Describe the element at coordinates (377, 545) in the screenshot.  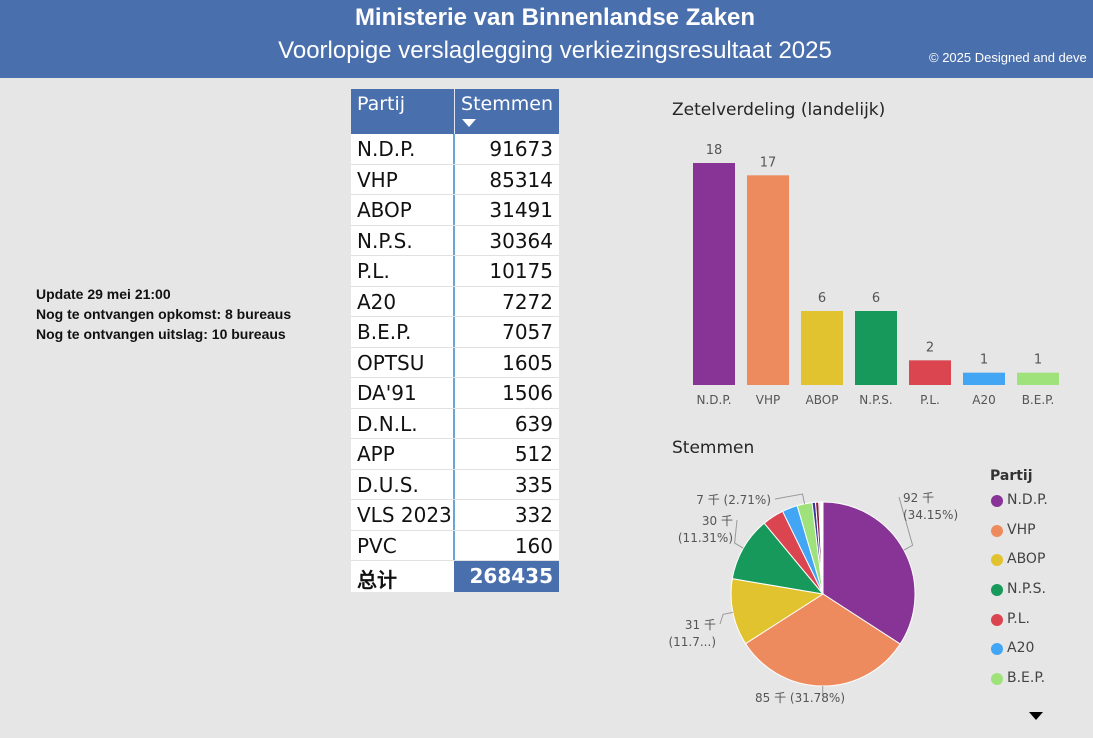
I see `party-name-cell: PVC` at that location.